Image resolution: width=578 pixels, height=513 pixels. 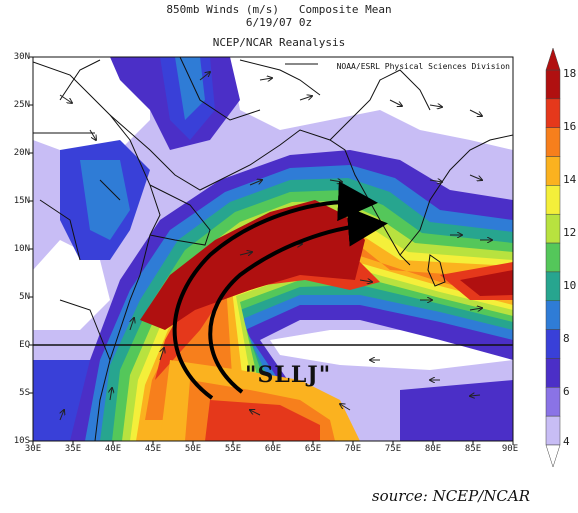 What do you see at coordinates (21, 153) in the screenshot?
I see `lat-label: 20N` at bounding box center [21, 153].